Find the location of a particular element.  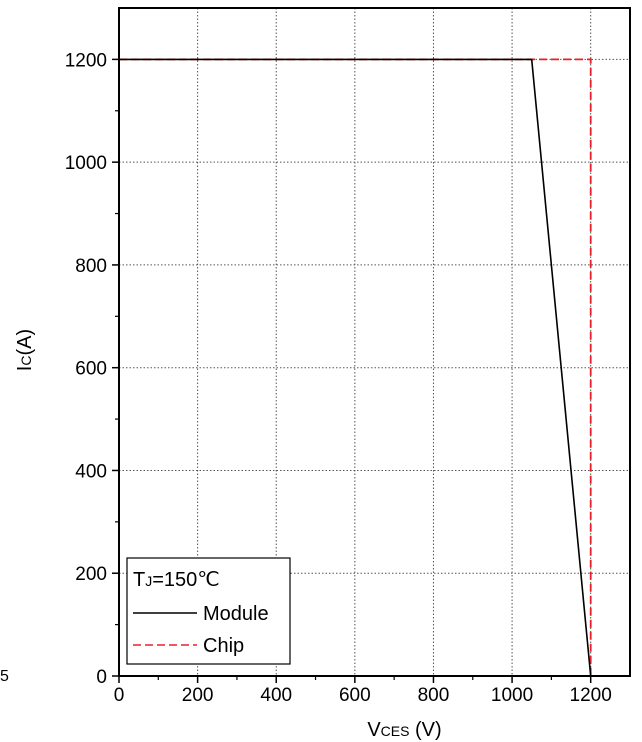

x-axis-label-suffix: (V) is located at coordinates (425, 730).